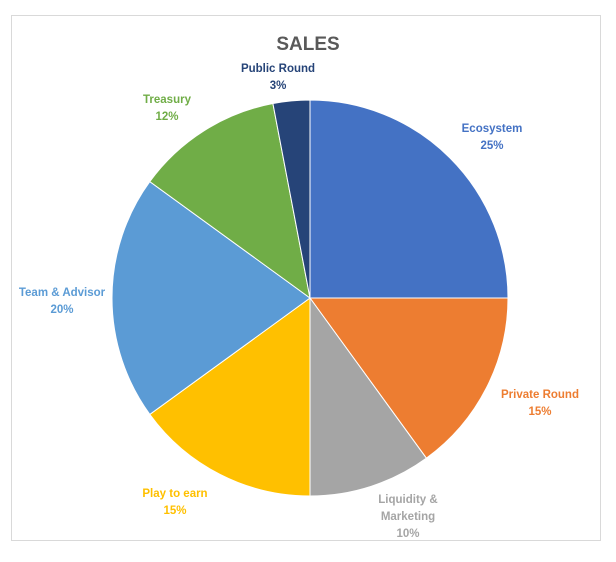 The height and width of the screenshot is (562, 616). What do you see at coordinates (278, 77) in the screenshot?
I see `slice-label-public-round: Public Round 3%` at bounding box center [278, 77].